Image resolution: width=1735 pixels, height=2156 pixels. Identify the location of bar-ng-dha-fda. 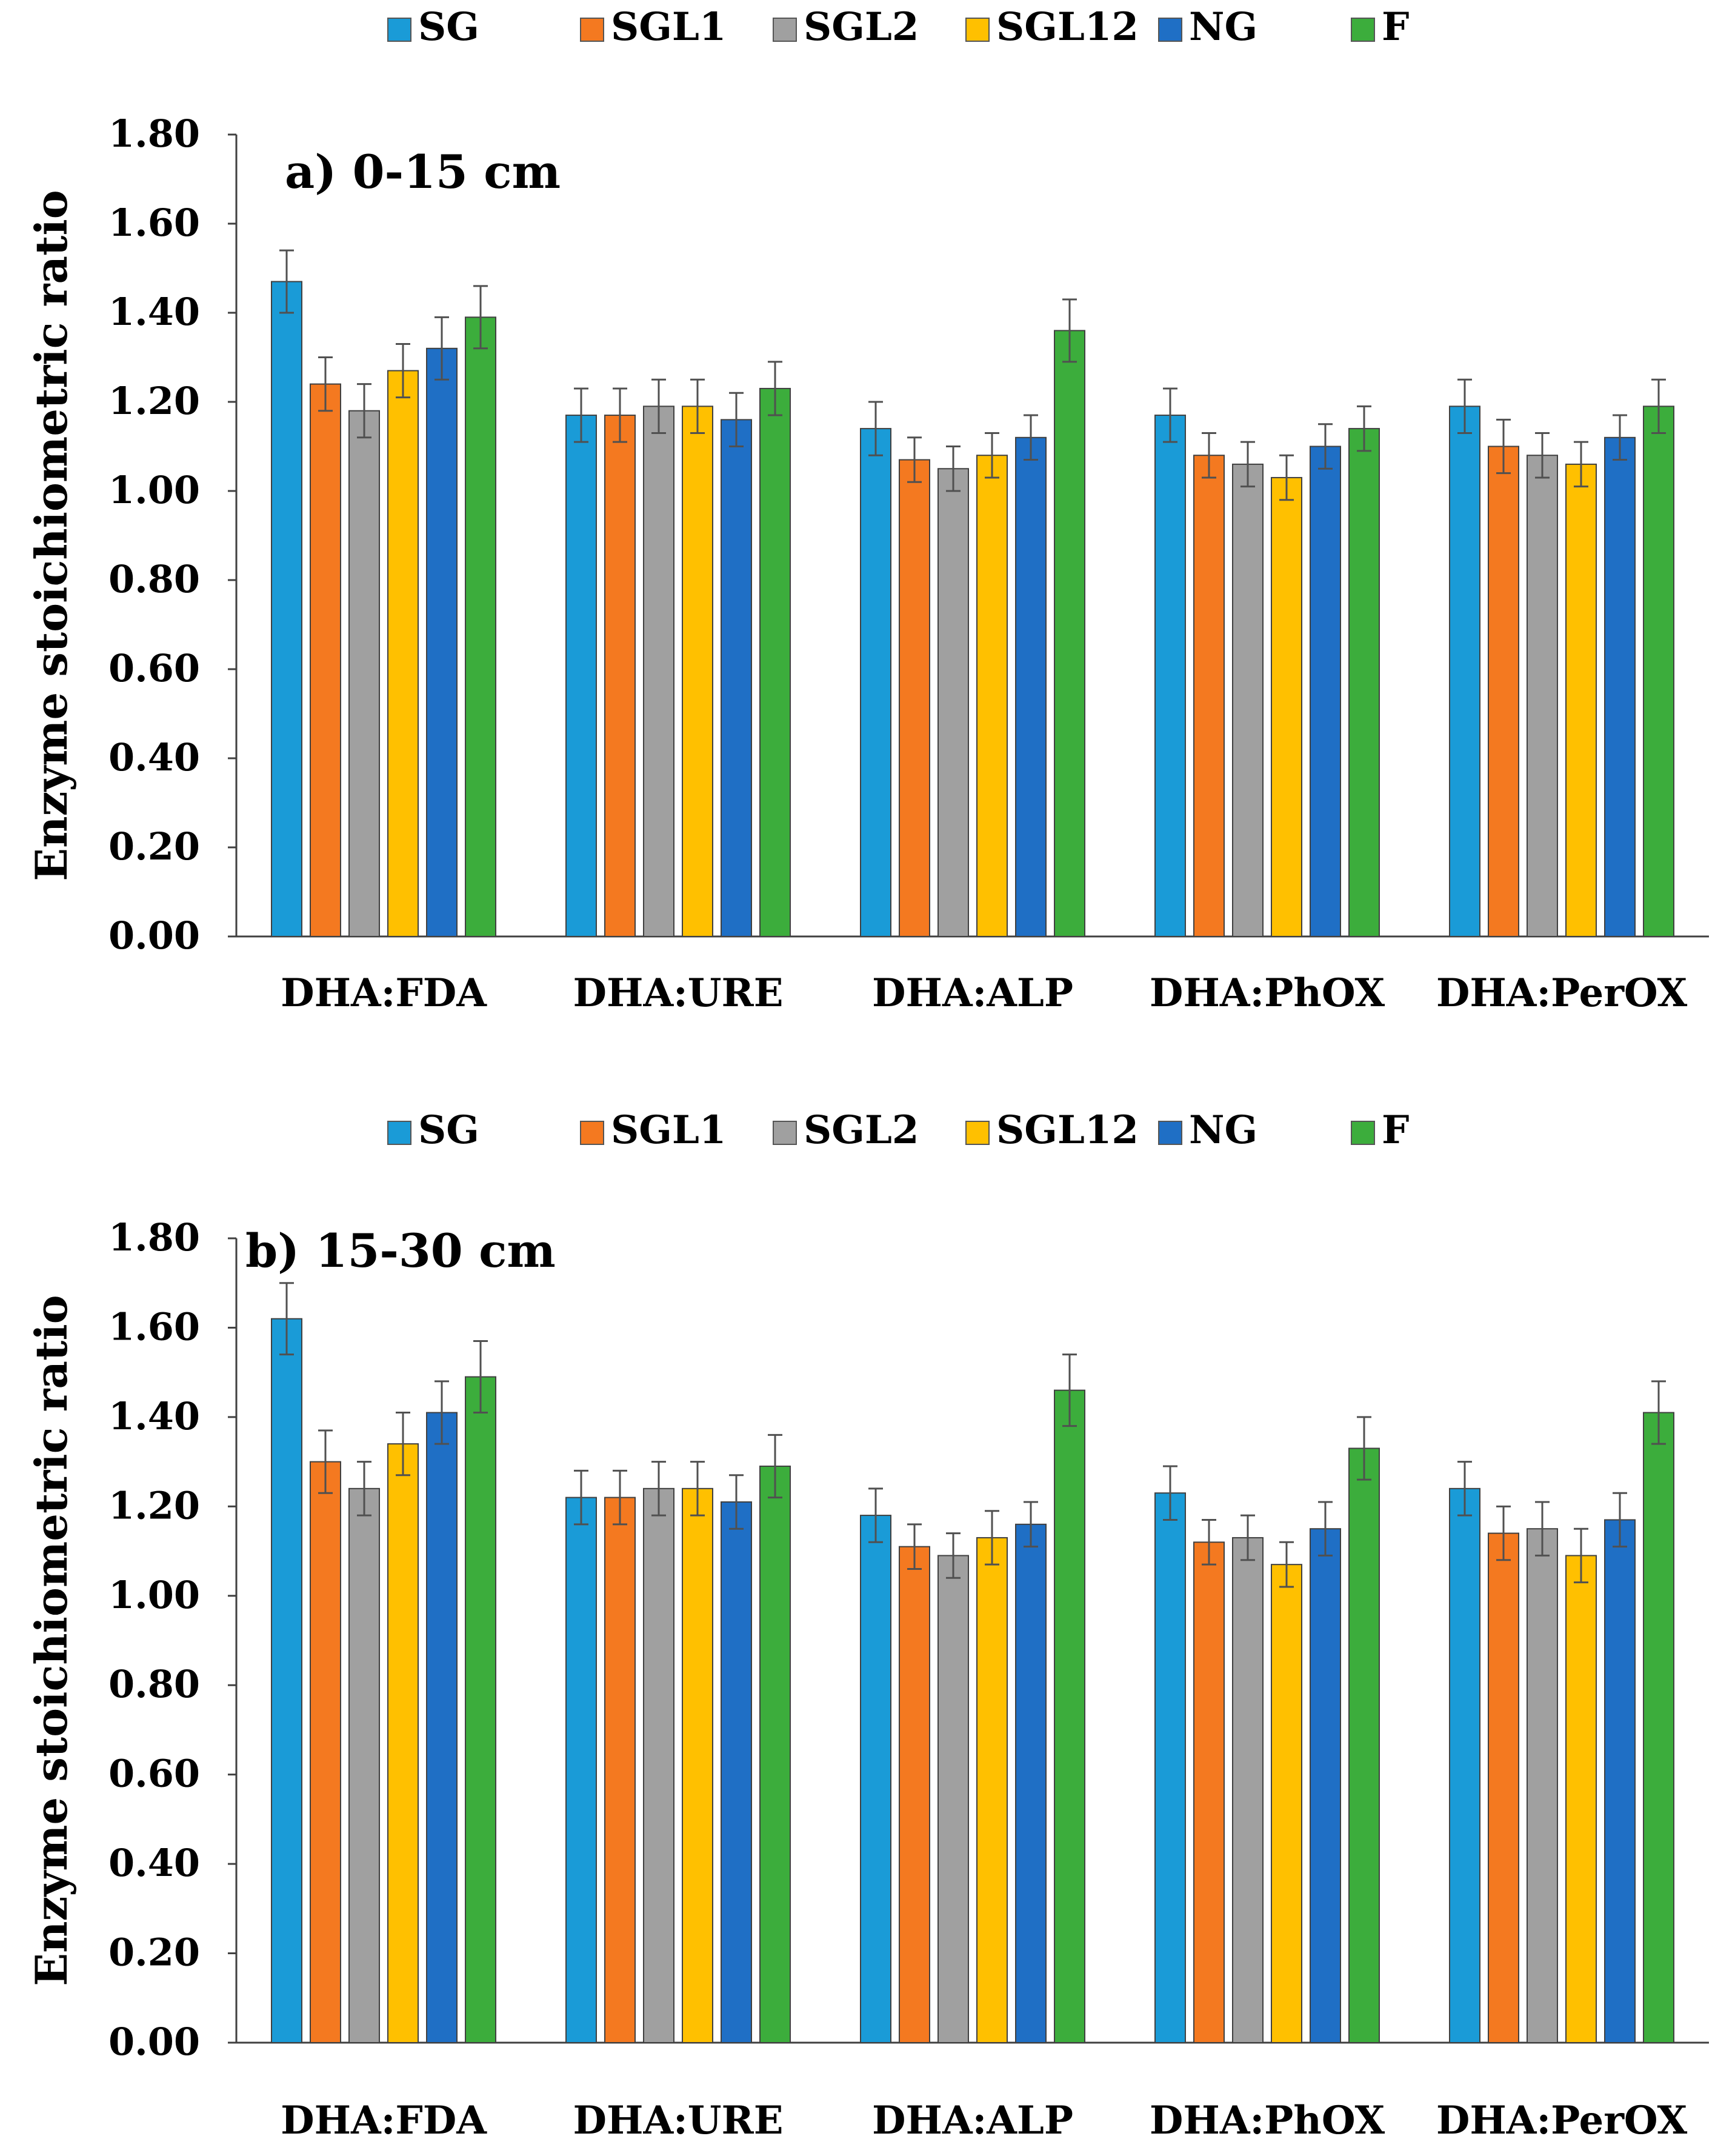
(442, 1727).